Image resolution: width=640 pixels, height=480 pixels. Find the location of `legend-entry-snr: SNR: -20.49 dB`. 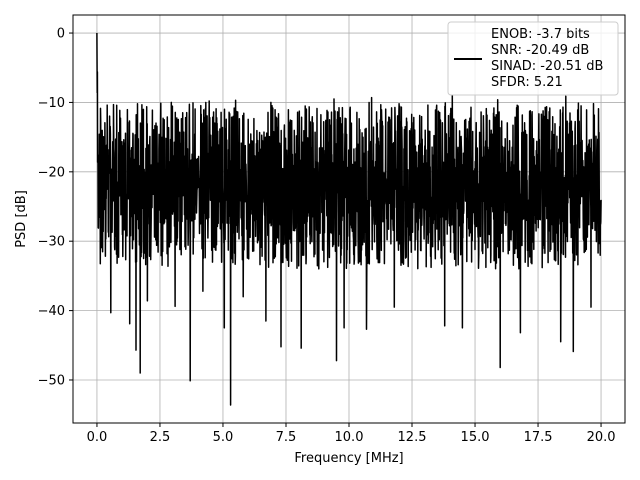

legend-entry-snr: SNR: -20.49 dB is located at coordinates (540, 50).